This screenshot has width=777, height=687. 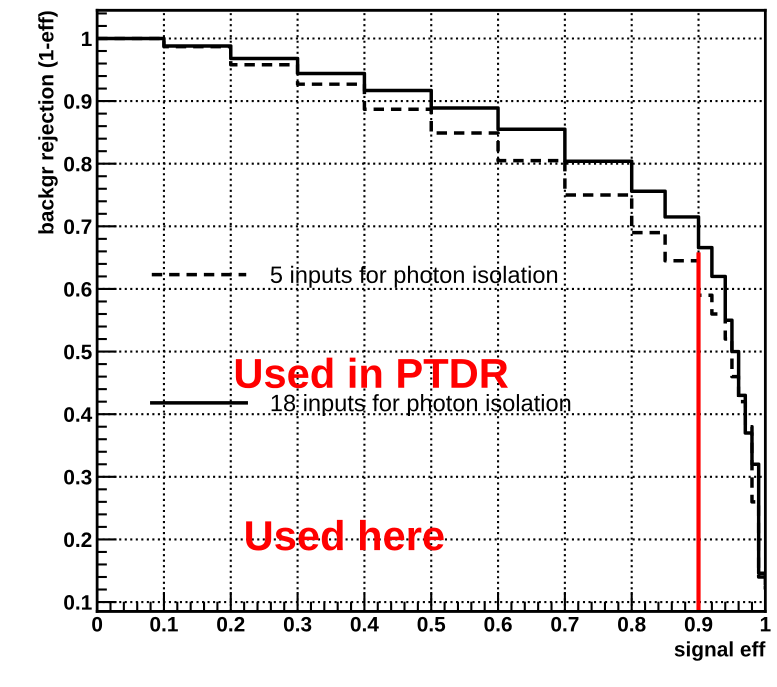 What do you see at coordinates (298, 624) in the screenshot?
I see `x-tick-label: 0.3` at bounding box center [298, 624].